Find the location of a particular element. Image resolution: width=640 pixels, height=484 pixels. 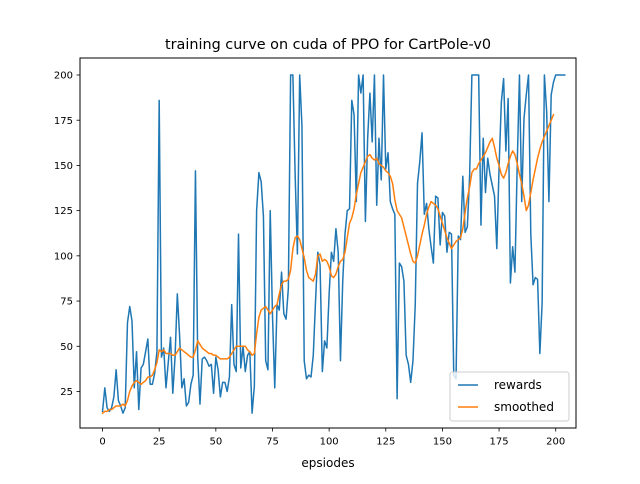

y-tick-label: 125 is located at coordinates (63, 211).